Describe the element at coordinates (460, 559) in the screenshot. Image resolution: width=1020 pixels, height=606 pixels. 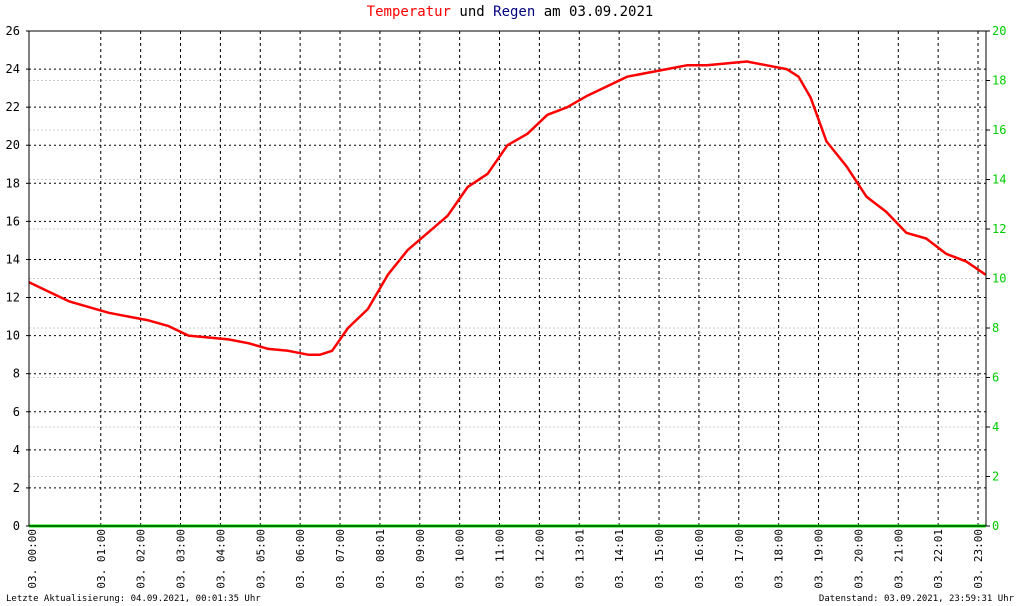
I see `x-tick-label: 03. 10:00` at that location.